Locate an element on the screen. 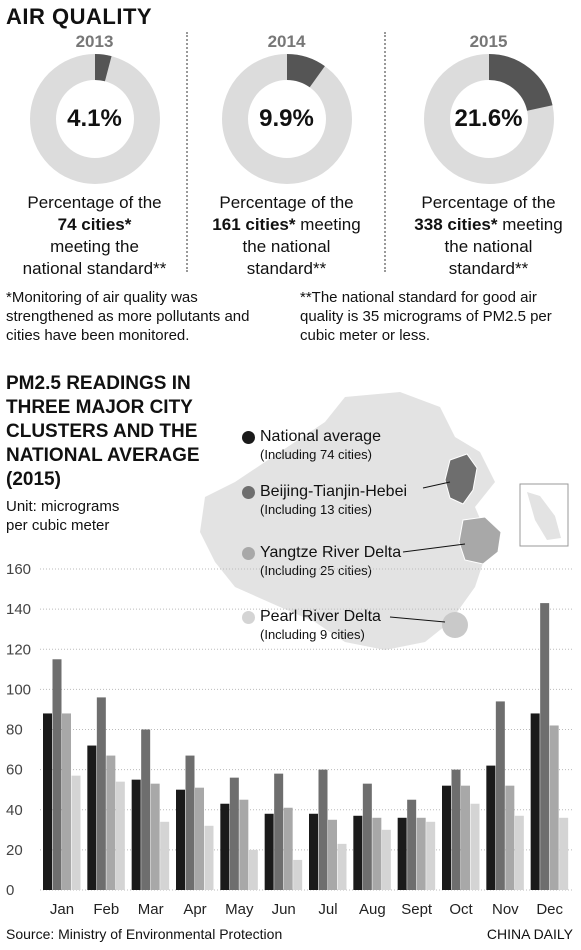 Image resolution: width=581 pixels, height=950 pixels. caption-line: 161 cities* meeting is located at coordinates (286, 225).